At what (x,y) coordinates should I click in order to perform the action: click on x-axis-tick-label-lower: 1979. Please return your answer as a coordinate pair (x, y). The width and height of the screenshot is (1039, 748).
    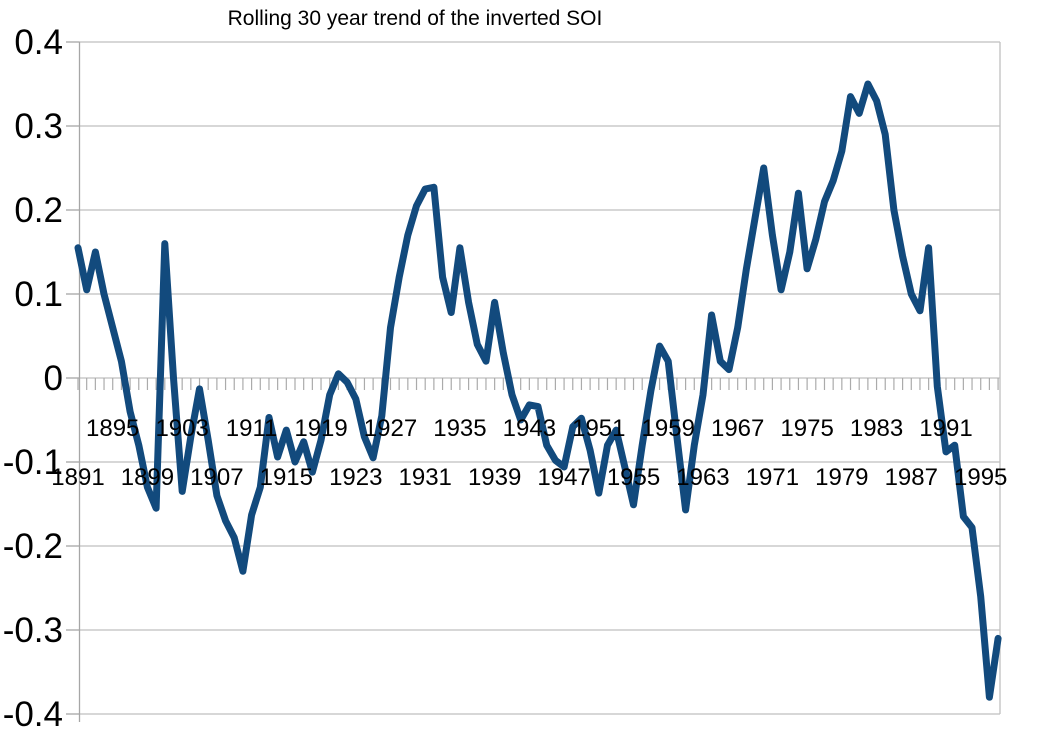
    Looking at the image, I should click on (841, 477).